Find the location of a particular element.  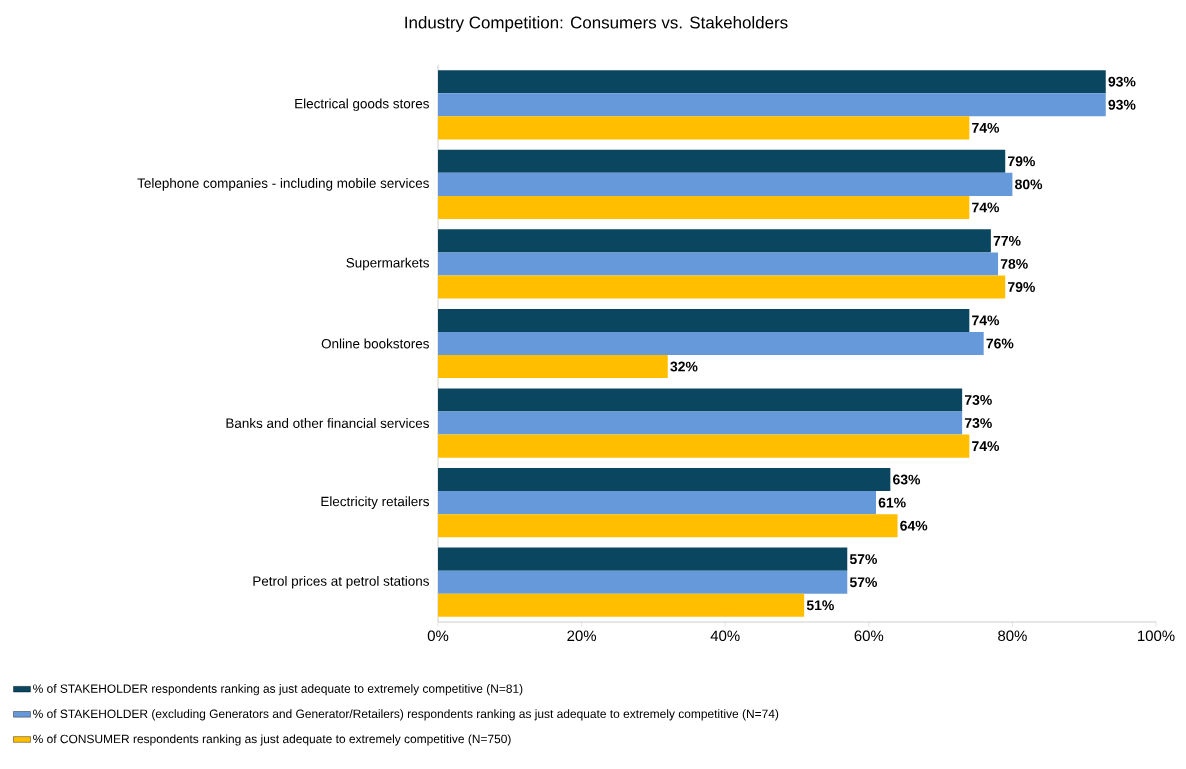

data-label: 64% is located at coordinates (914, 525).